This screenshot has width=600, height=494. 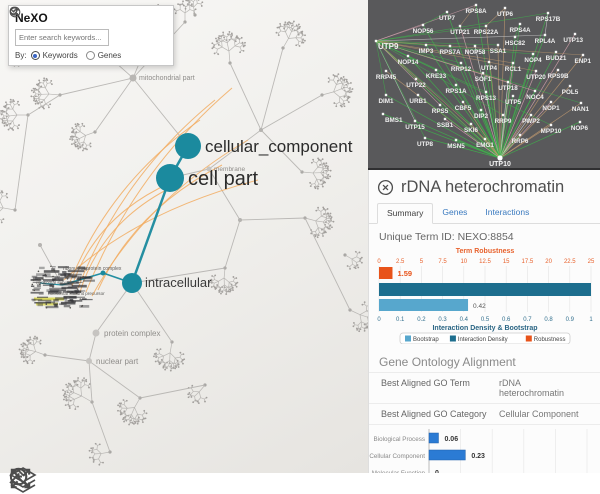 I want to click on gene-node-label: NOP4, so click(x=533, y=60).